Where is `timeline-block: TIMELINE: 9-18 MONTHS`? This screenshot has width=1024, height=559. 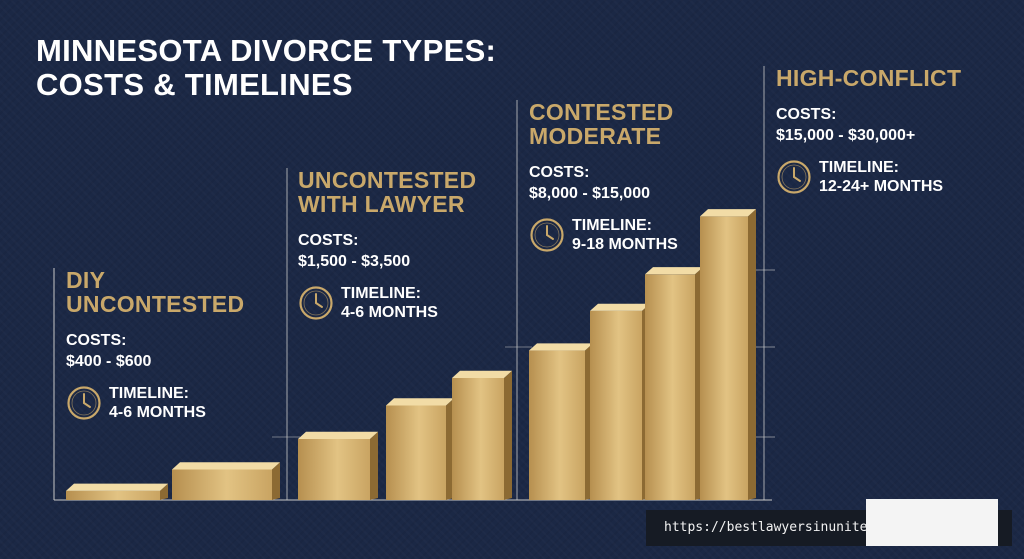 timeline-block: TIMELINE: 9-18 MONTHS is located at coordinates (603, 235).